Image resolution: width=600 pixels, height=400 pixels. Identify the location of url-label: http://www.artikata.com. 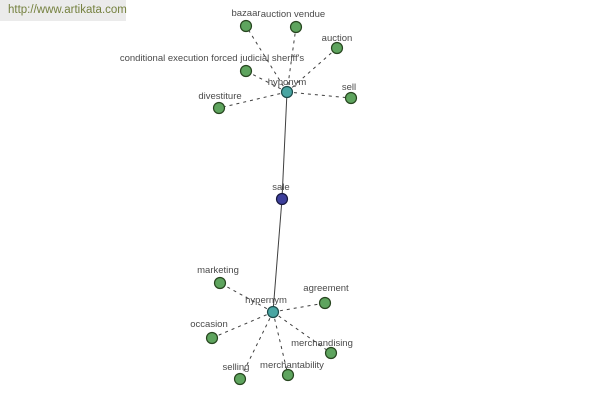
(63, 10).